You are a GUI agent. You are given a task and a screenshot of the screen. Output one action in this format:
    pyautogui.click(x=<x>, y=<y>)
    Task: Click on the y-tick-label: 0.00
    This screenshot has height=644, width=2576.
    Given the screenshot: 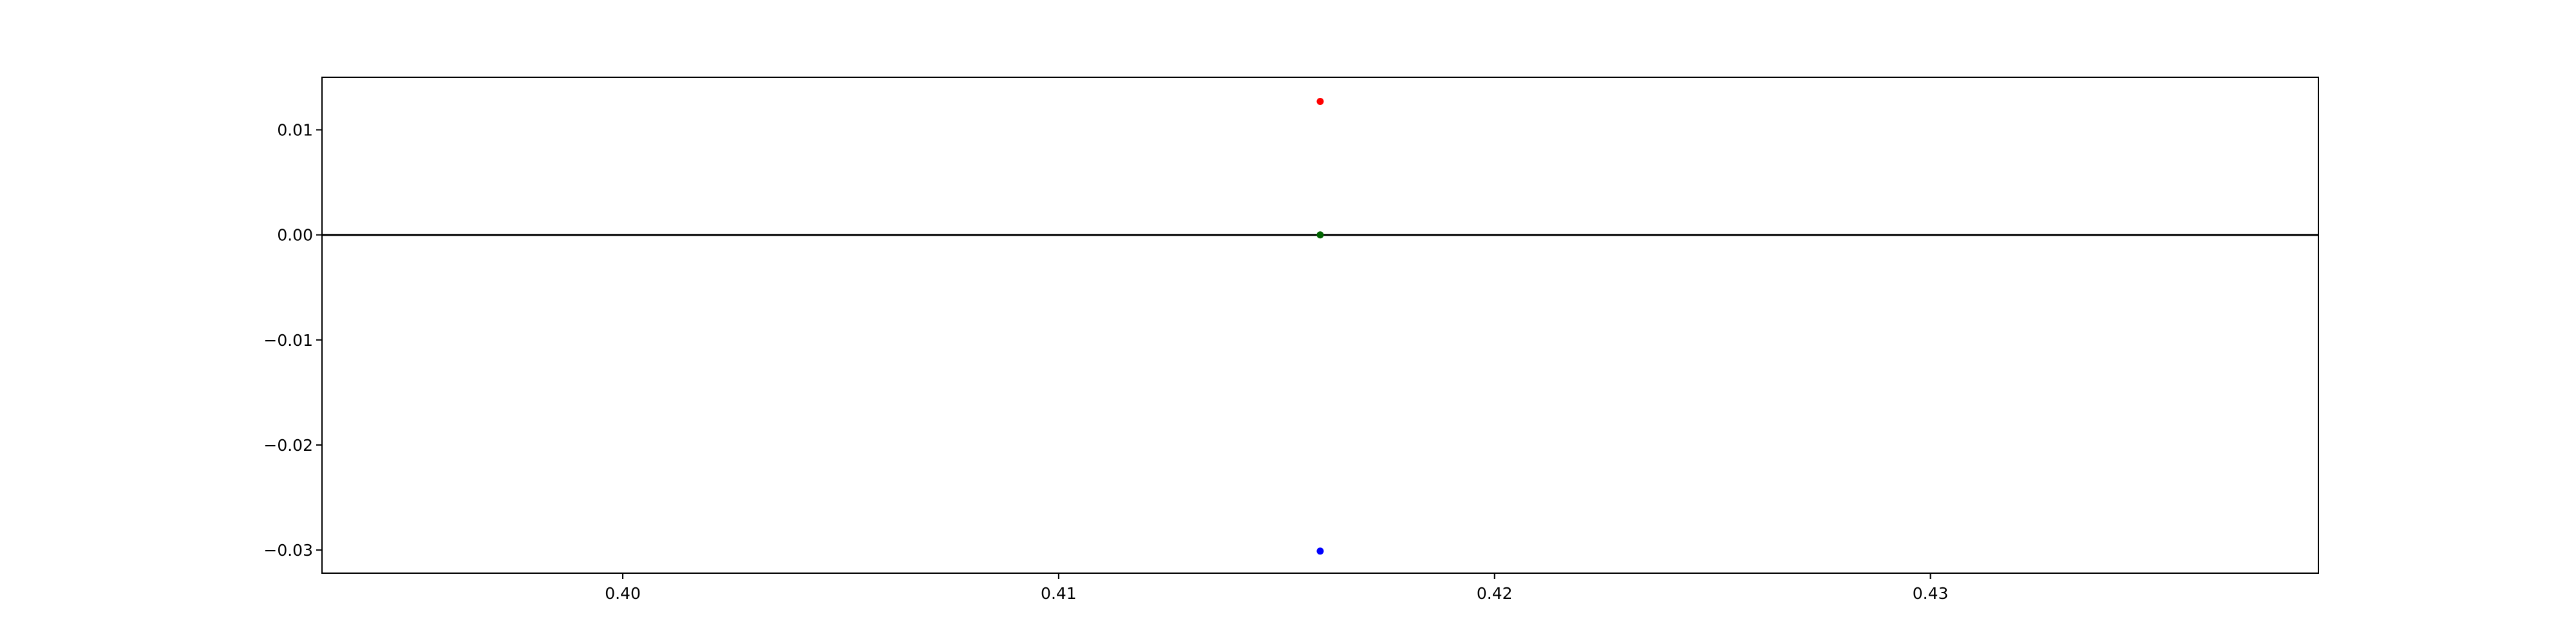 What is the action you would take?
    pyautogui.click(x=295, y=235)
    